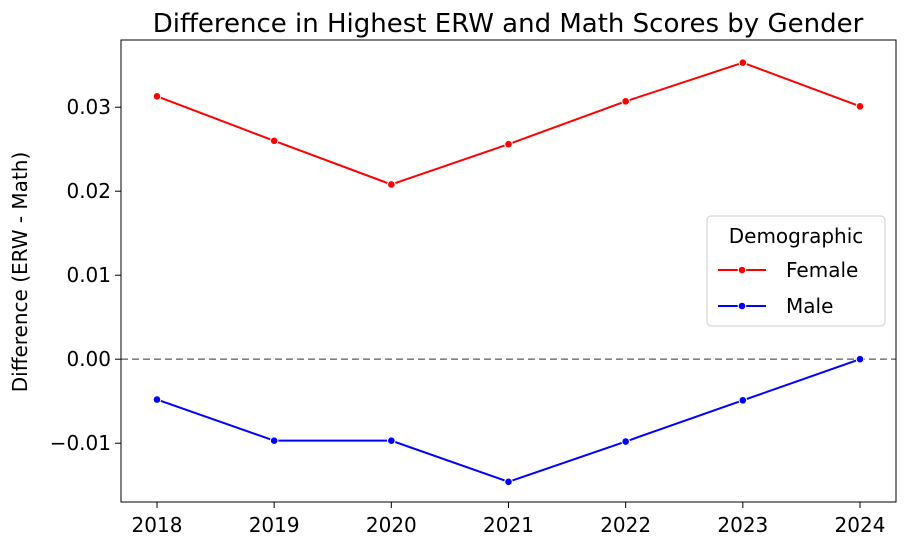 The image size is (905, 545). I want to click on x-axis-ticks: 2018 2019 2020 2021 2022 2023 2024, so click(509, 519).